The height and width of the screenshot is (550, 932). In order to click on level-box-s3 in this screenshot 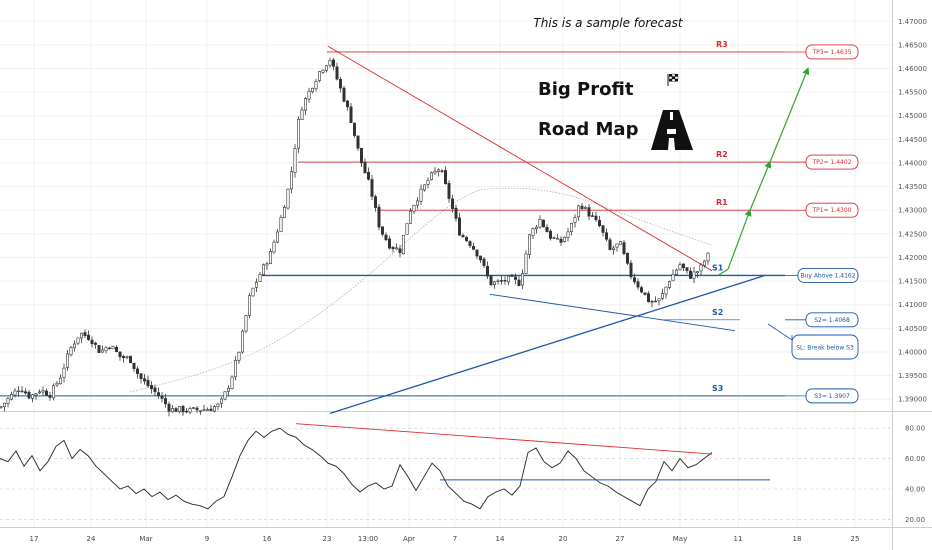, I will do `click(832, 396)`.